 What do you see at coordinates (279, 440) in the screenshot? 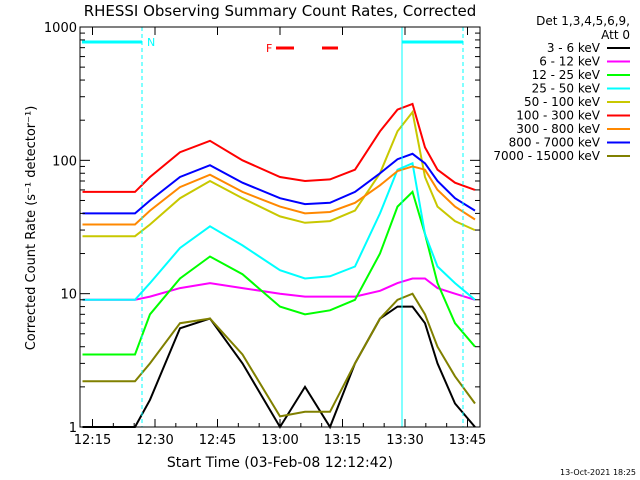
I see `x-tick-label-4: 13:00` at bounding box center [279, 440].